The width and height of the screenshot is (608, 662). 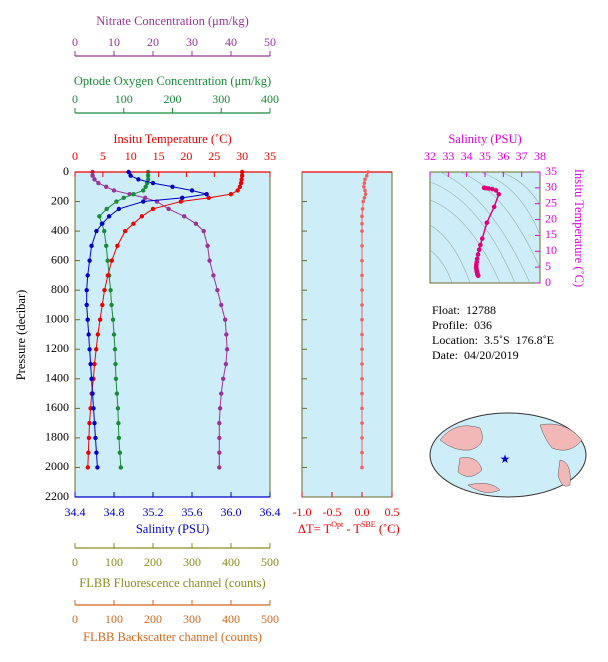 What do you see at coordinates (484, 139) in the screenshot?
I see `ts-x-title: Salinity (PSU)` at bounding box center [484, 139].